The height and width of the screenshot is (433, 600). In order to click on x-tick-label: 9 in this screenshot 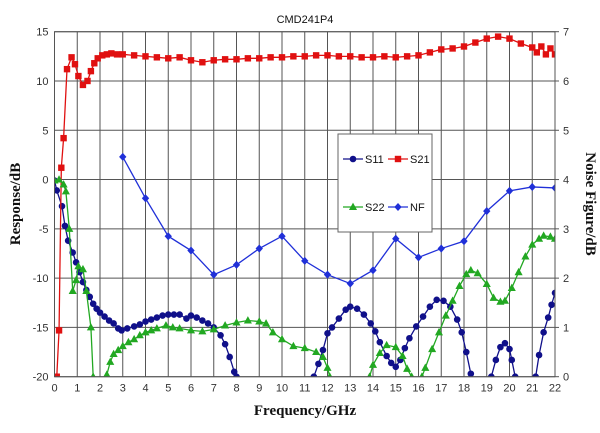, I will do `click(259, 389)`.